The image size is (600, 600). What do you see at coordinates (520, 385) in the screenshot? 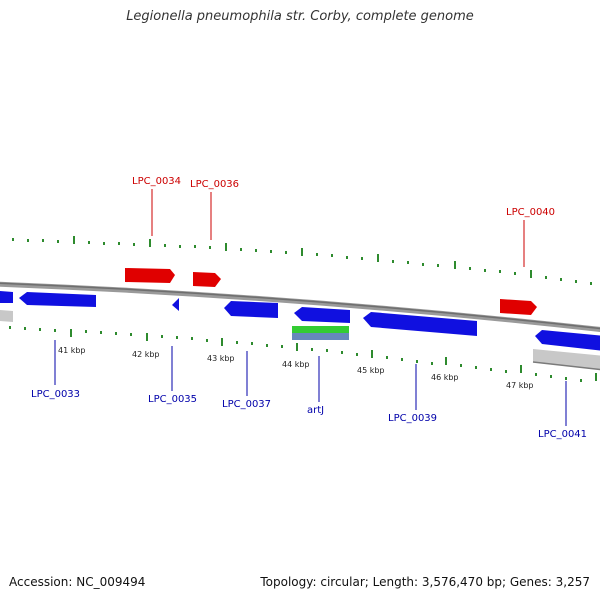
I see `kbp-label: 47 kbp` at bounding box center [520, 385].